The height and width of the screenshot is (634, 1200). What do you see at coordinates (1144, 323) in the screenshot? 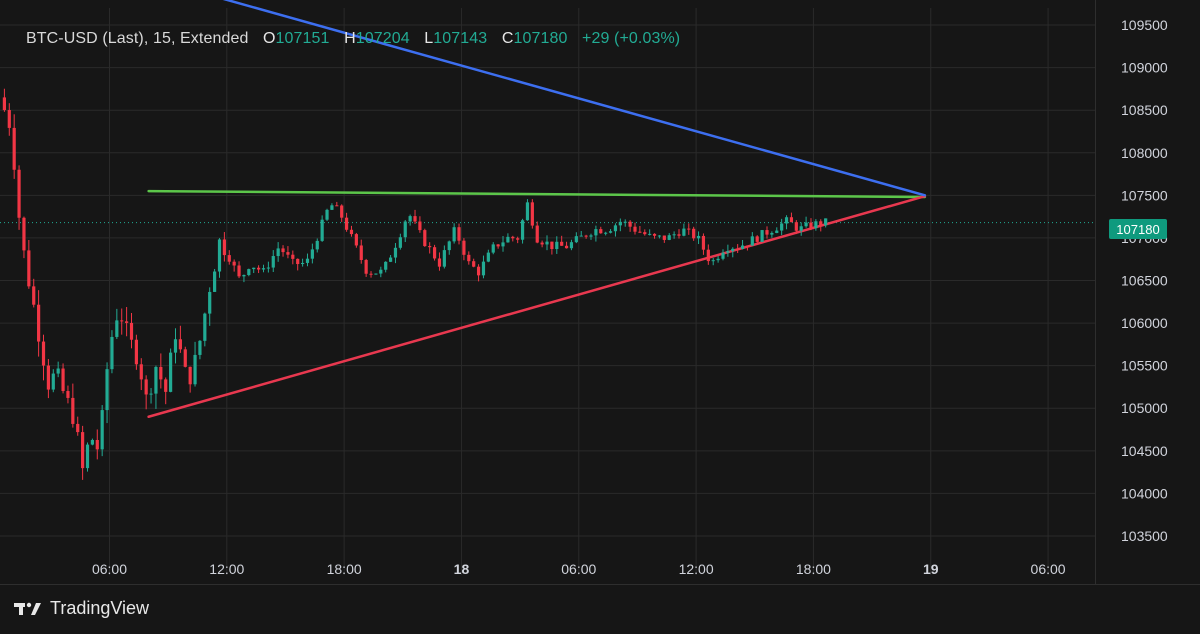
I see `price-tick-label: 106000` at bounding box center [1144, 323].